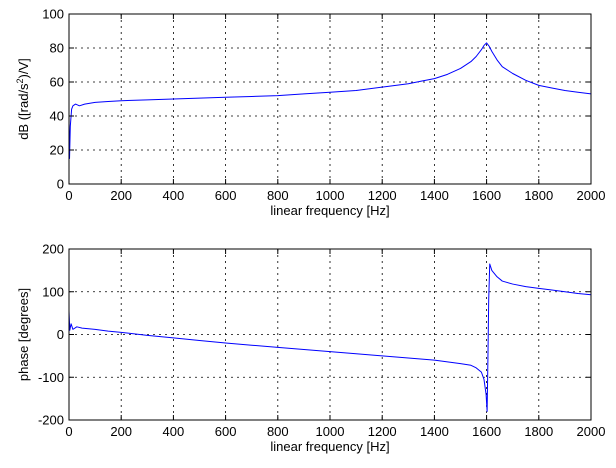 The height and width of the screenshot is (468, 616). I want to click on y-axis-label: phase [degrees], so click(23, 334).